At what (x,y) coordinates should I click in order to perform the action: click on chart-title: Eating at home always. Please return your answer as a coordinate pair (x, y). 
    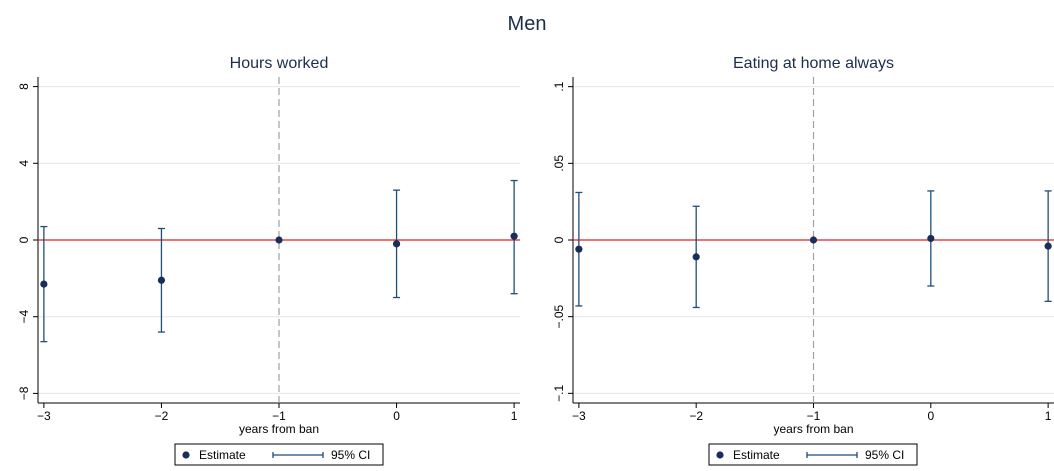
    Looking at the image, I should click on (813, 63).